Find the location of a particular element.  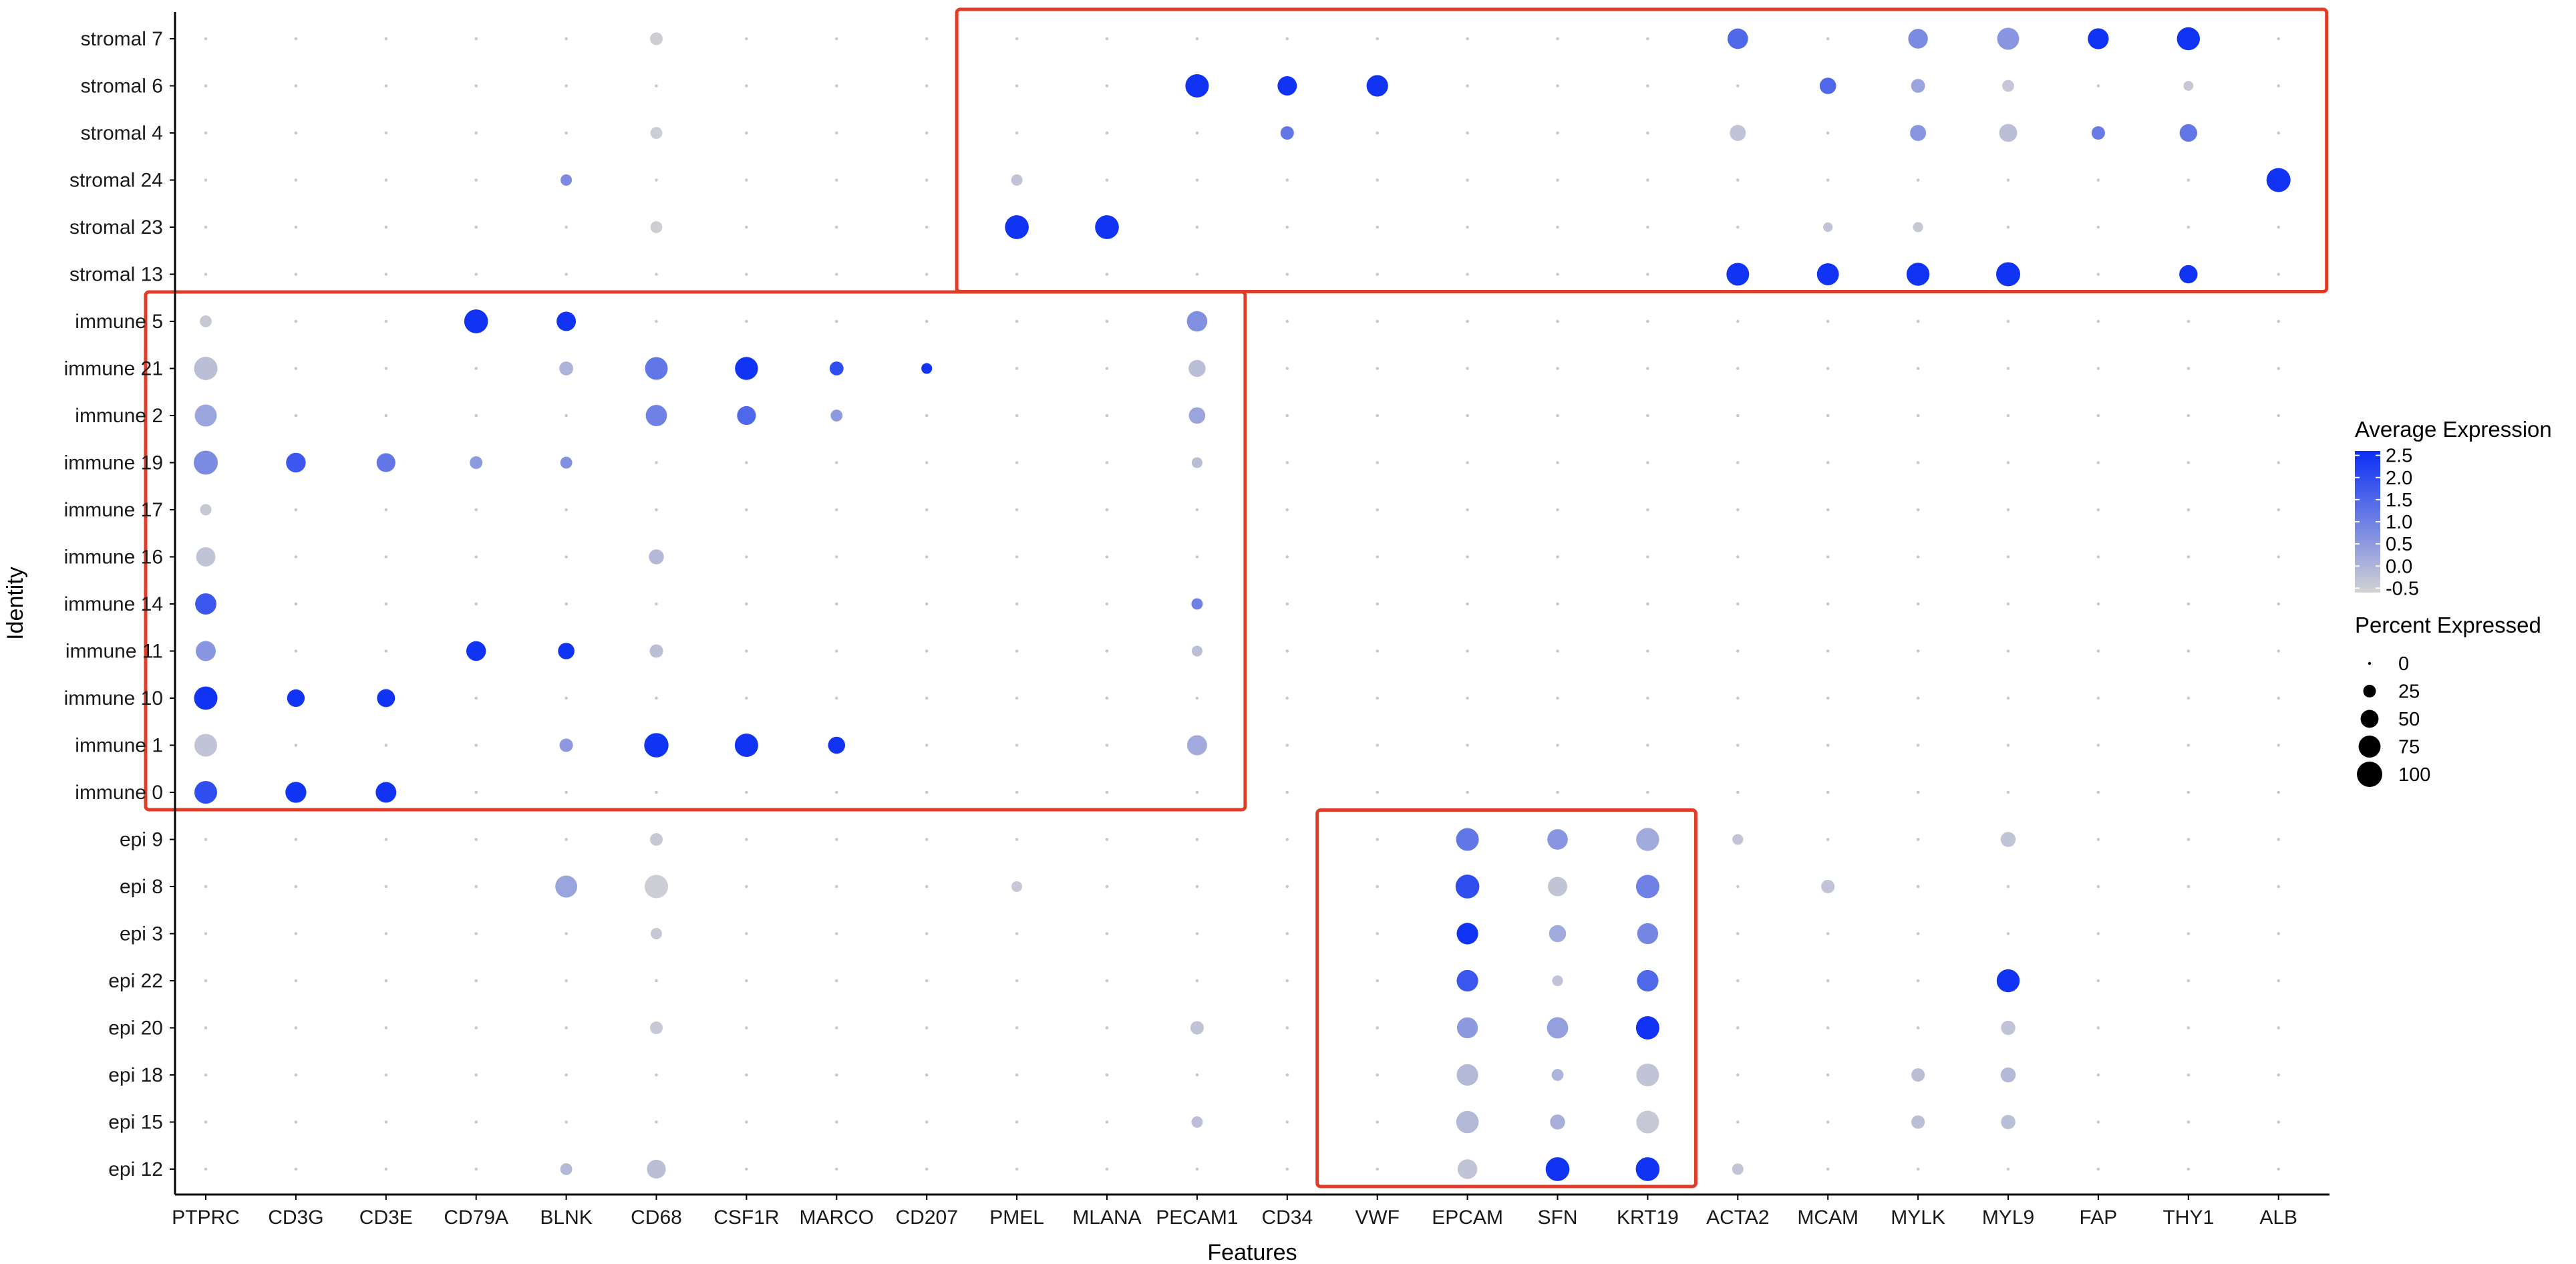

y-tick-label: epi 22 is located at coordinates (135, 981).